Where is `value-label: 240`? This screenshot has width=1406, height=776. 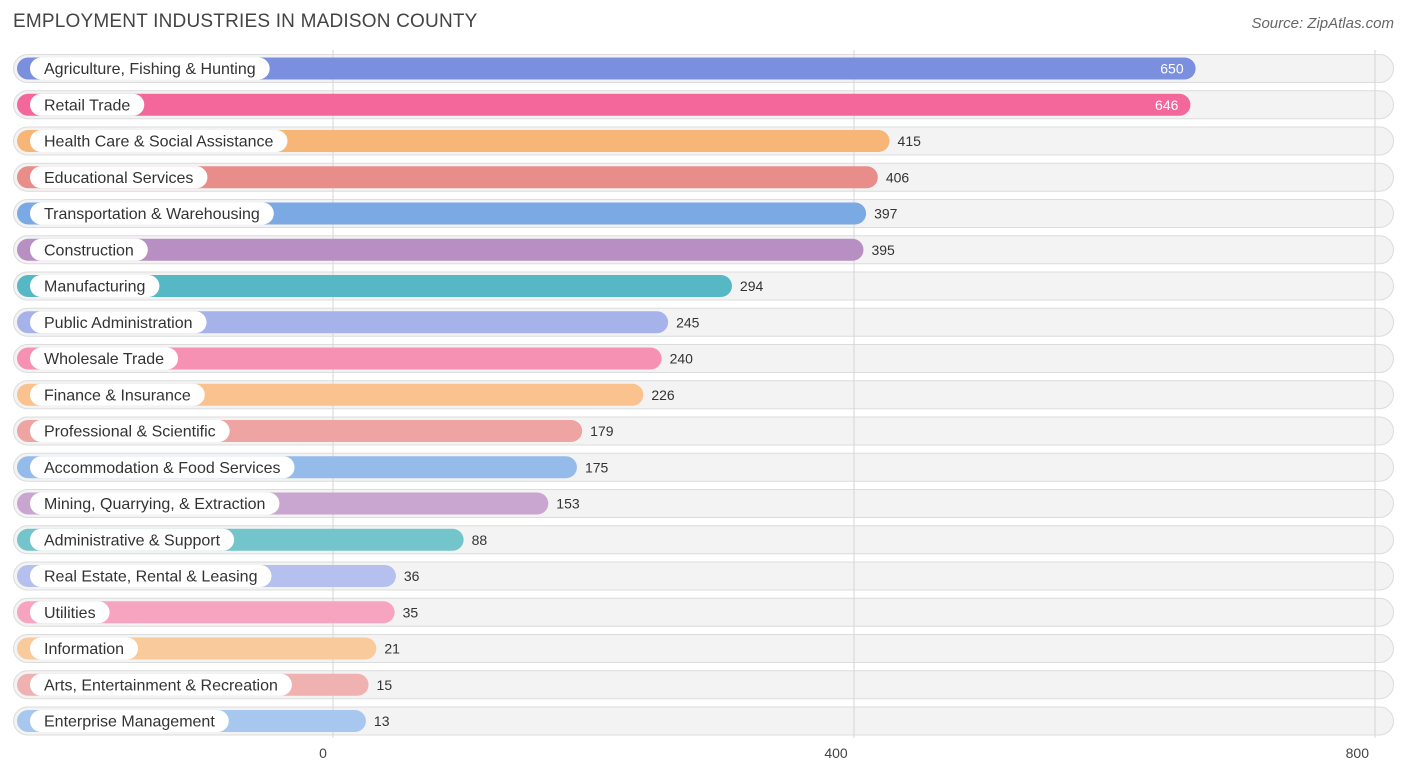 value-label: 240 is located at coordinates (682, 359).